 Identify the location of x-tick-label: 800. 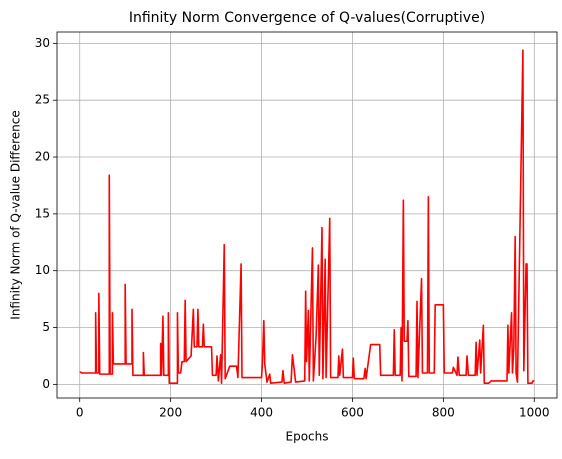
(443, 413).